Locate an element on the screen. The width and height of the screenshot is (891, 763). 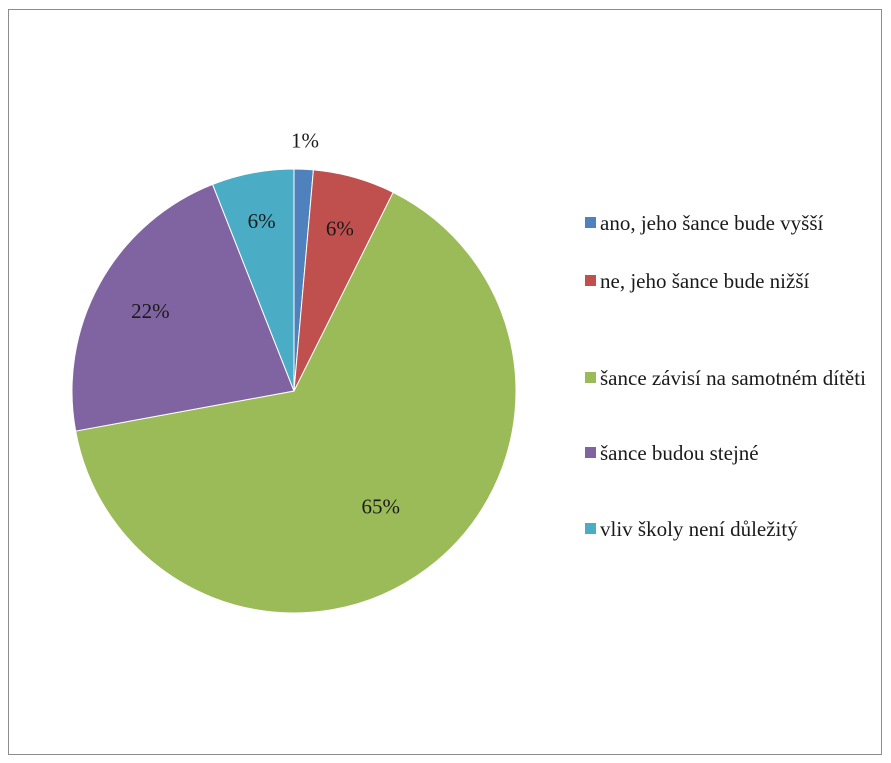
legend-swatch-vliv is located at coordinates (590, 528).